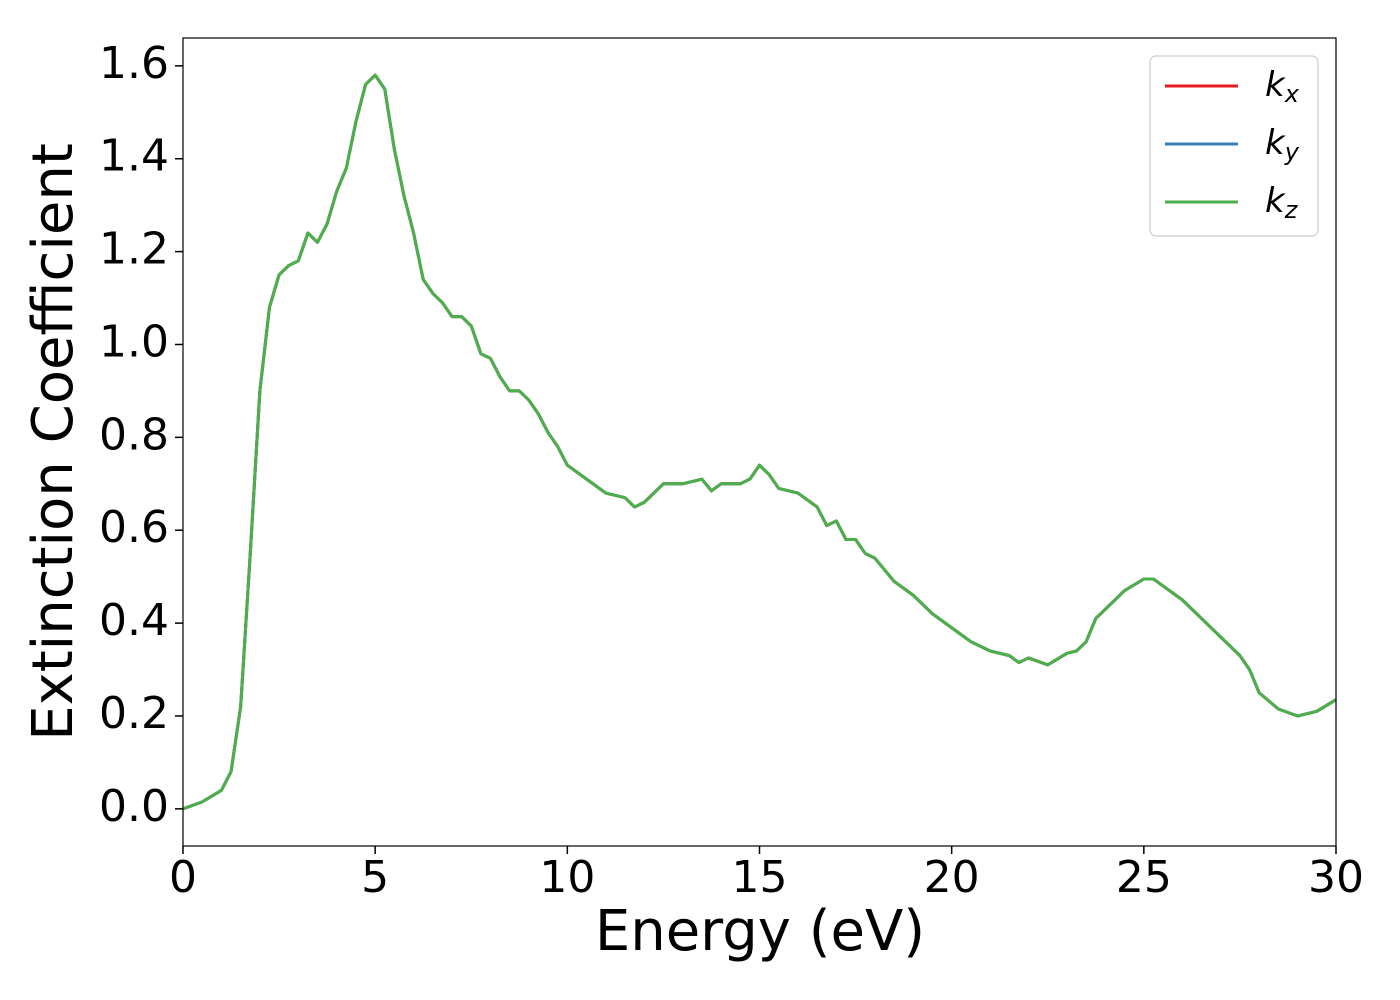  Describe the element at coordinates (1144, 877) in the screenshot. I see `x-tick-label: 25` at that location.